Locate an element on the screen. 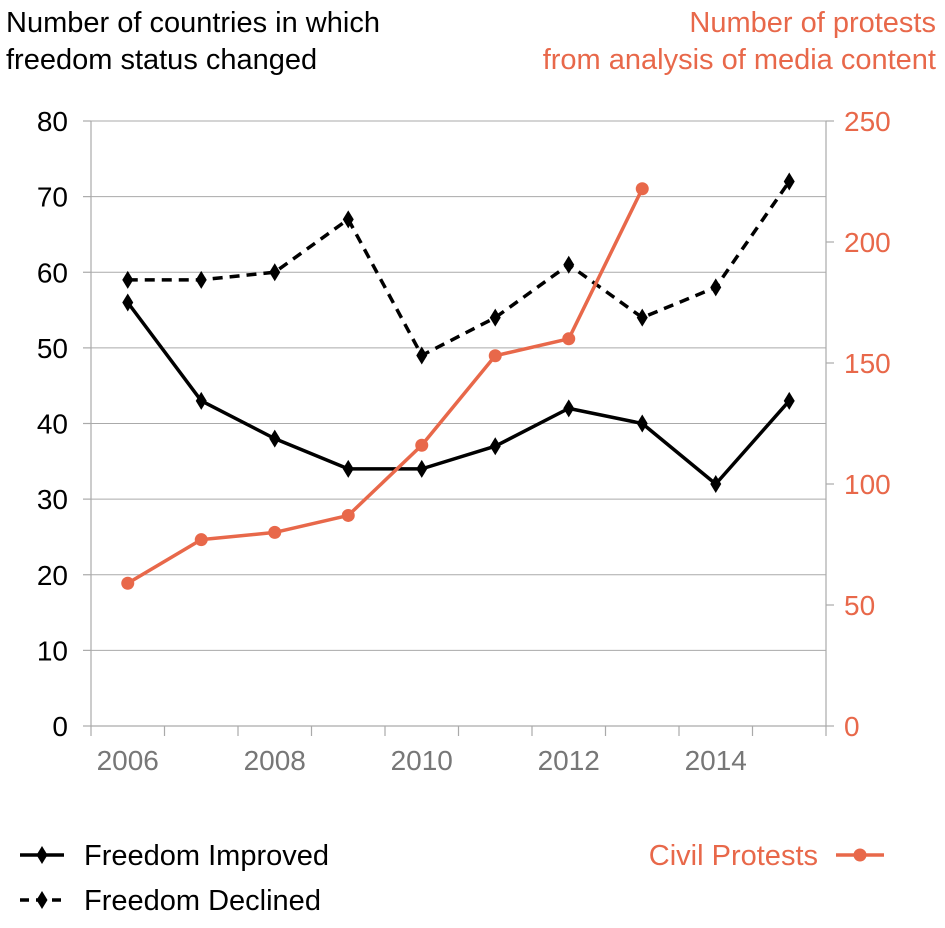  legend-label: Civil Protests is located at coordinates (733, 856).